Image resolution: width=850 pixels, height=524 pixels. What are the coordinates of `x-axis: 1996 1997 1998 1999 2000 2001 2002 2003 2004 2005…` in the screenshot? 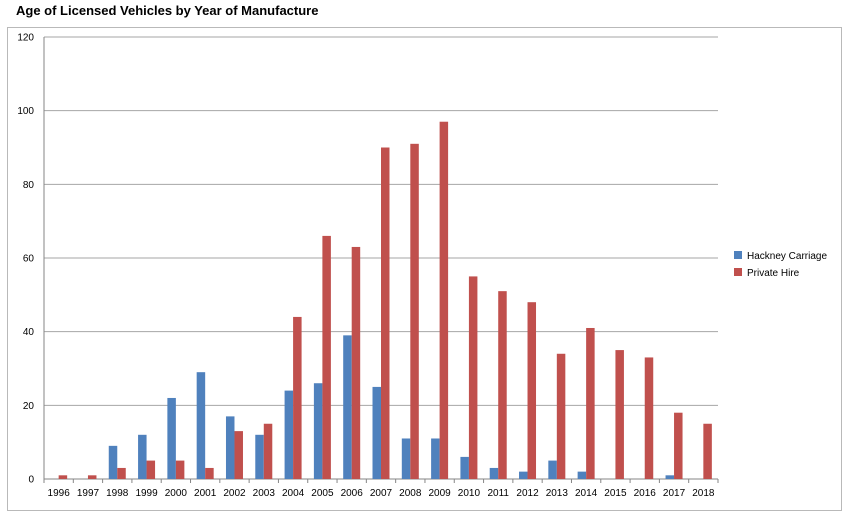 It's located at (381, 489).